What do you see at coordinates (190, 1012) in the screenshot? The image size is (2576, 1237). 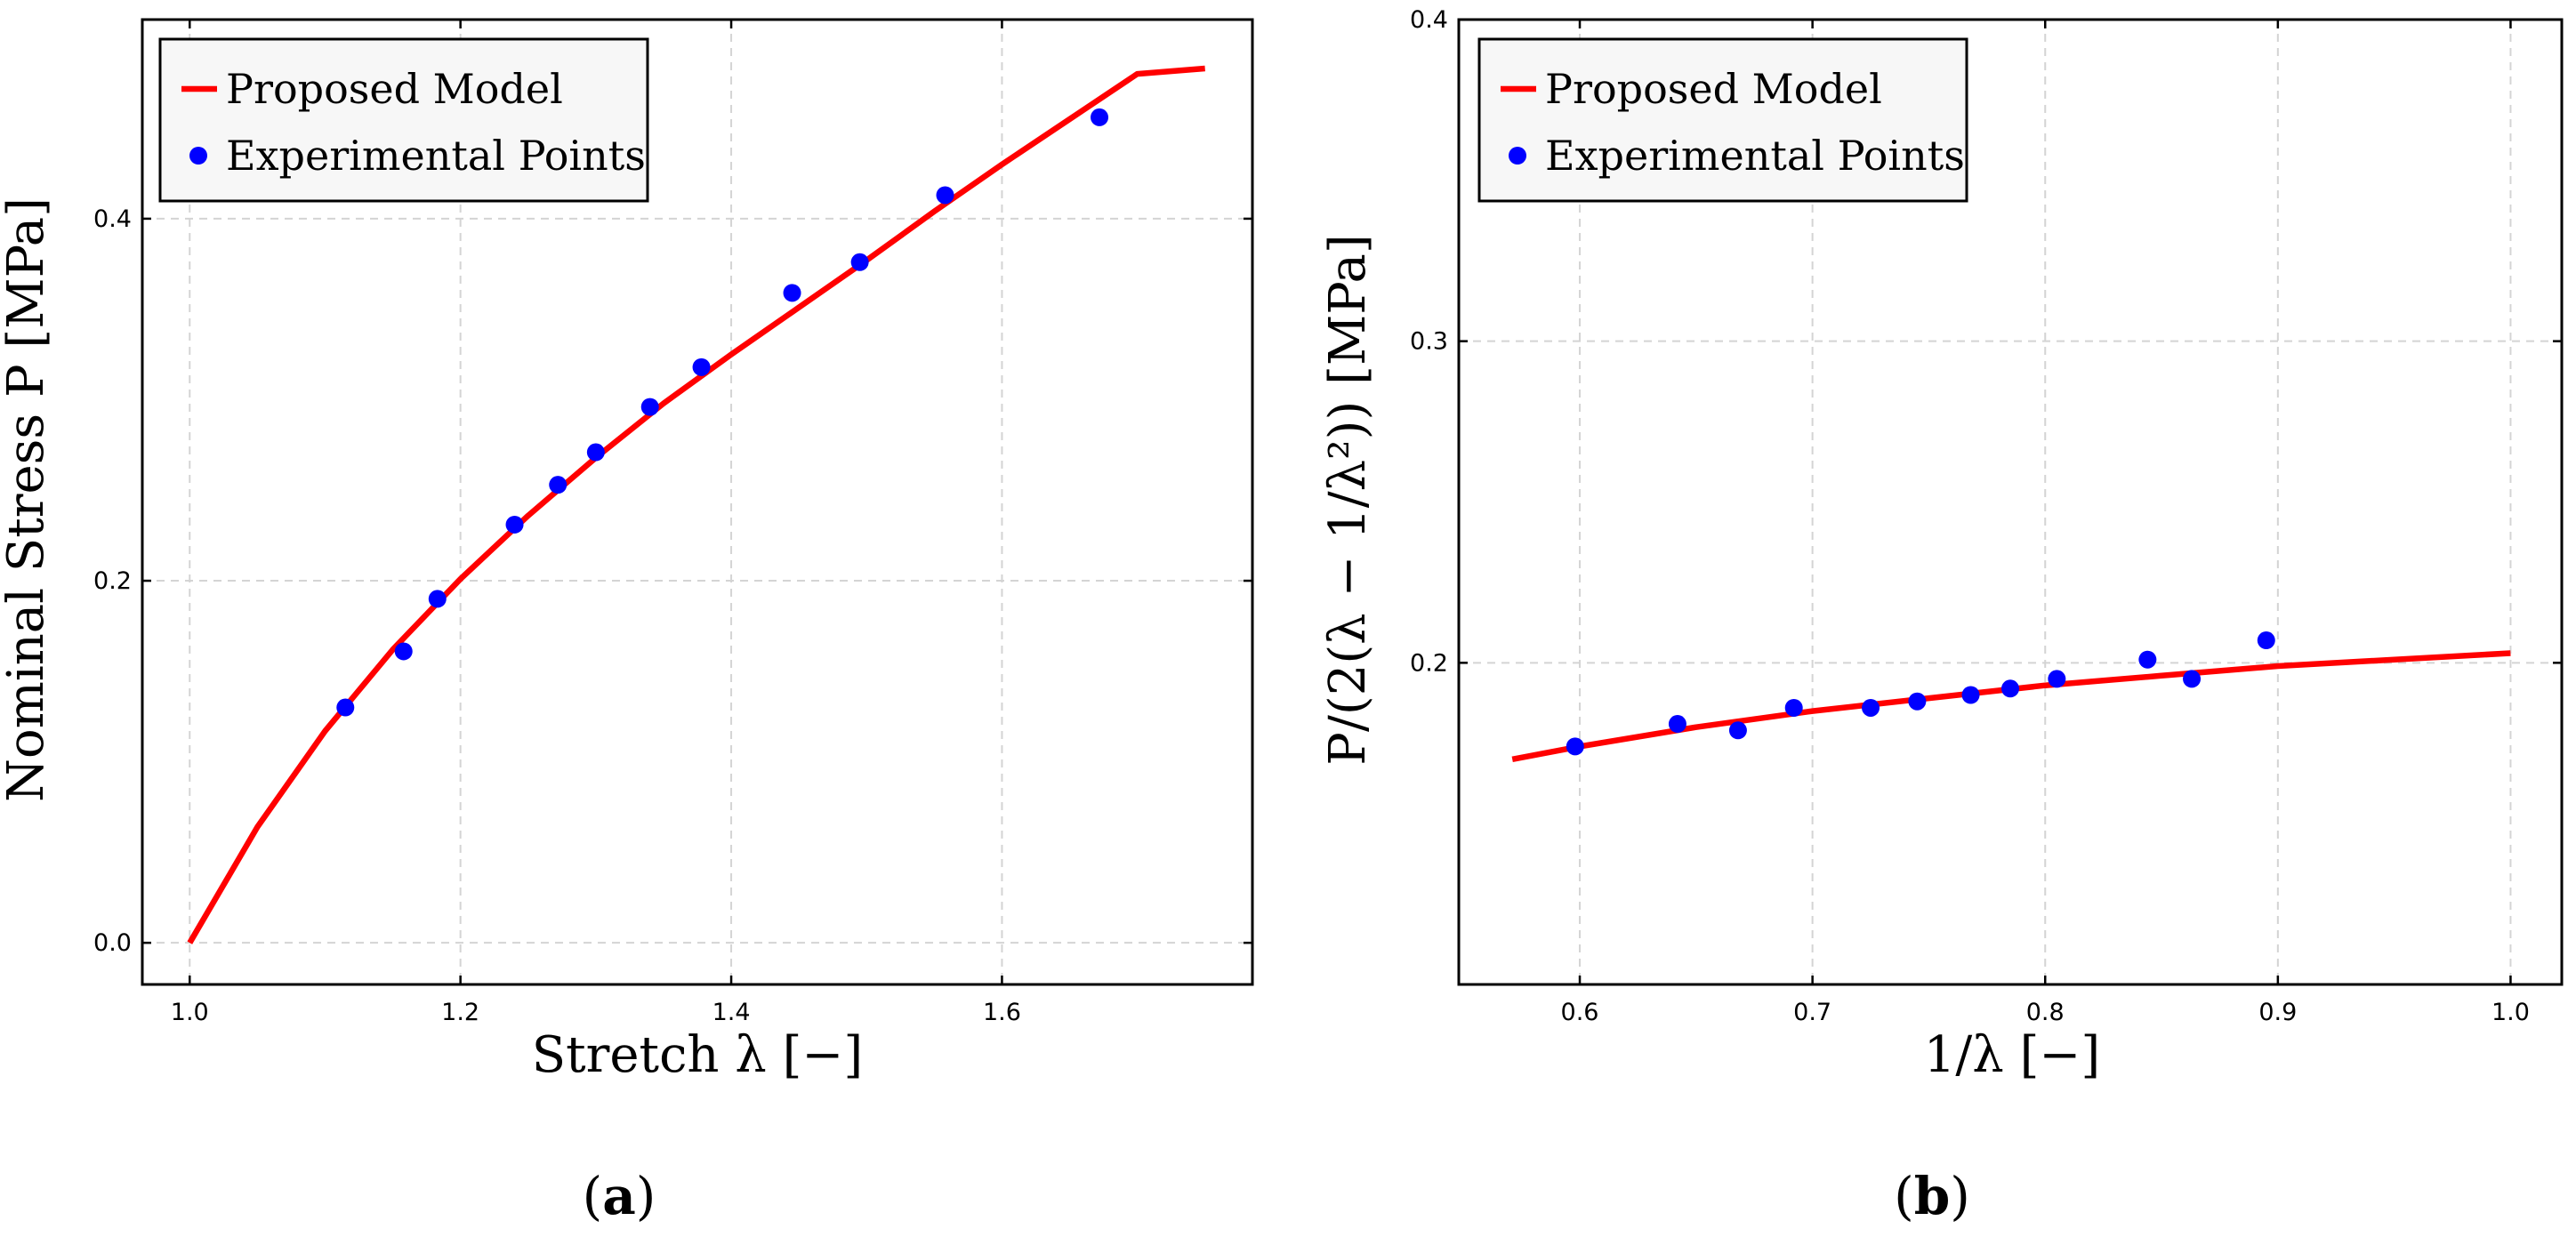 I see `chart-a-x-tick-label: 1.0` at bounding box center [190, 1012].